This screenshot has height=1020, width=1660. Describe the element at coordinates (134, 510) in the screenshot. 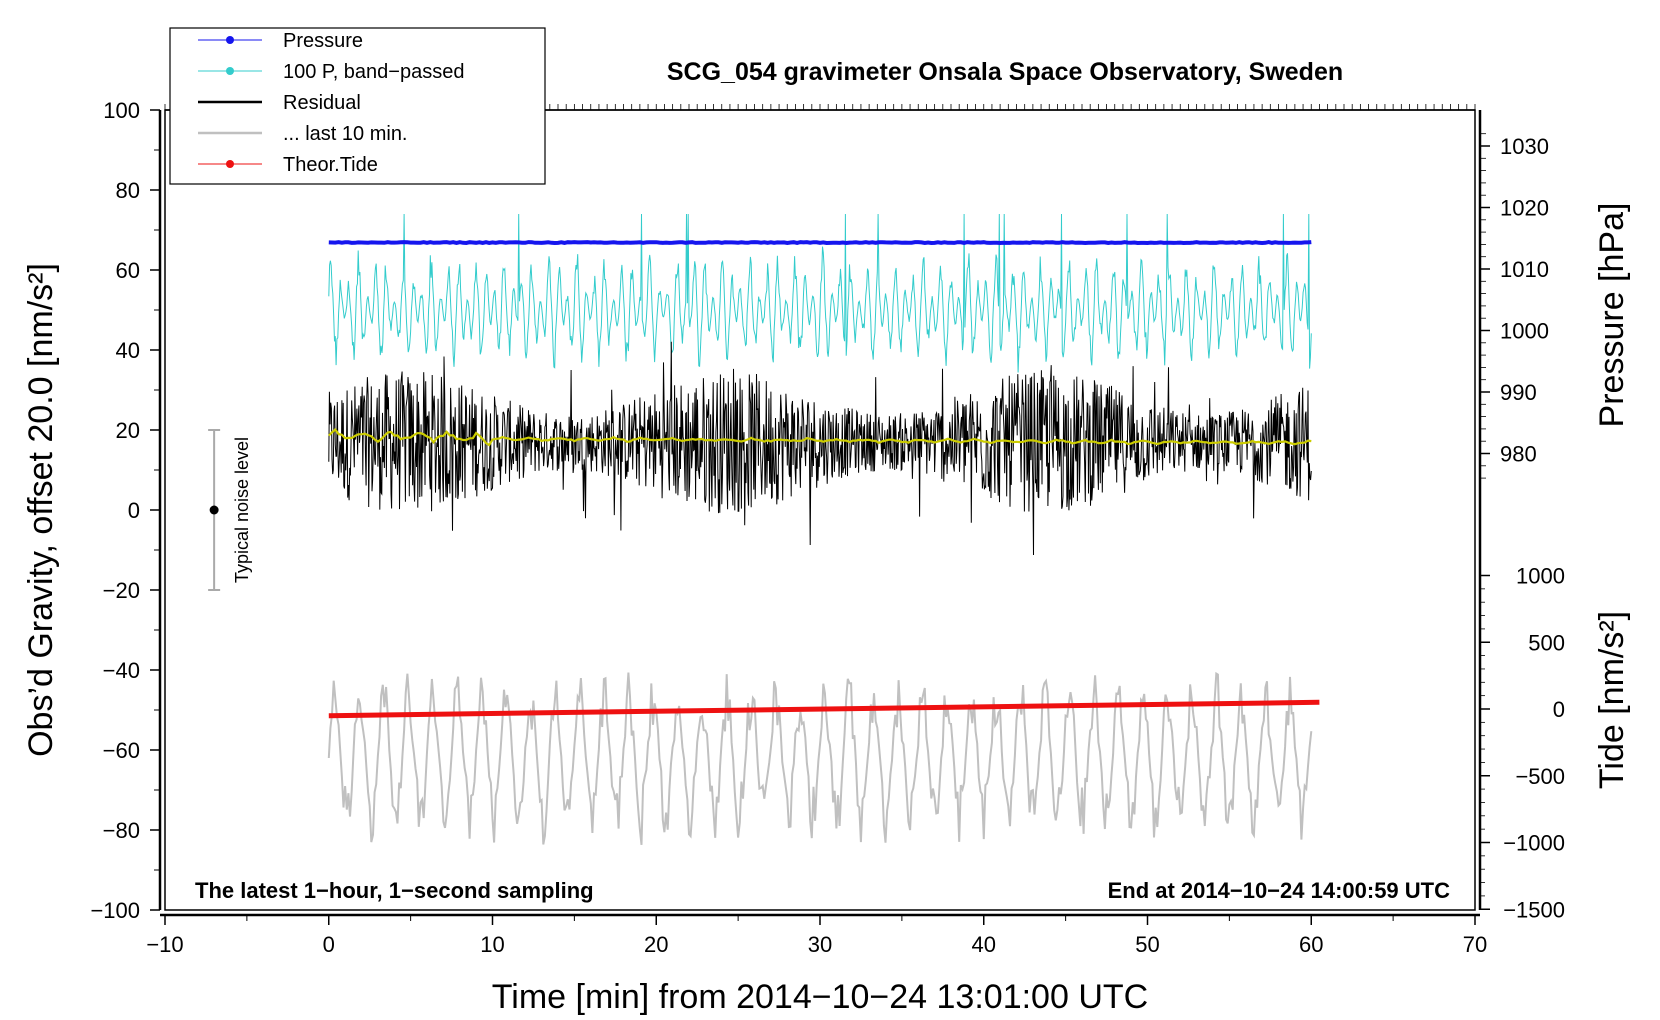

I see `y-tick-label: 0` at that location.